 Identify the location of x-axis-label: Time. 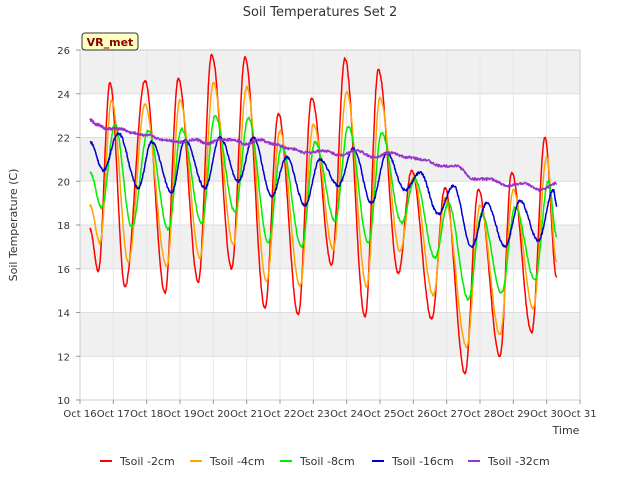
(566, 430).